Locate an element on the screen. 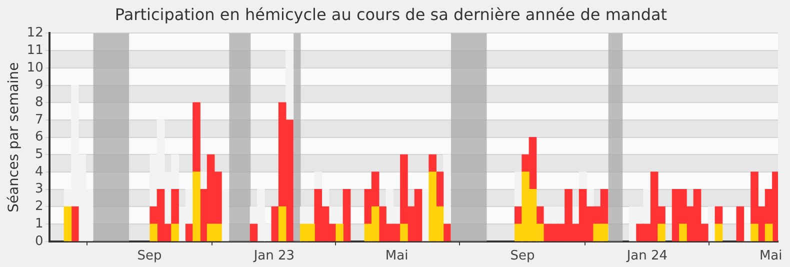  y-tick-label: 3 is located at coordinates (39, 189).